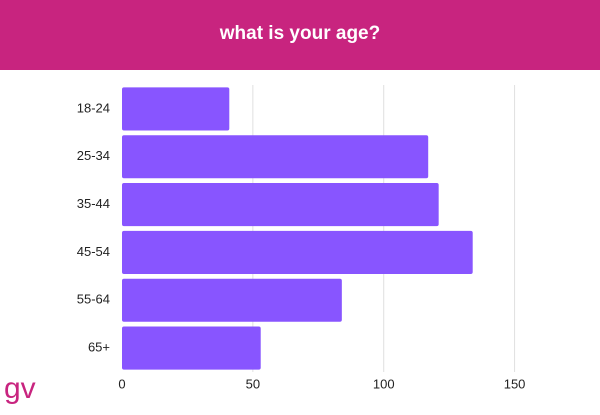 This screenshot has height=415, width=600. Describe the element at coordinates (93, 299) in the screenshot. I see `y-tick-label: 55-64` at that location.